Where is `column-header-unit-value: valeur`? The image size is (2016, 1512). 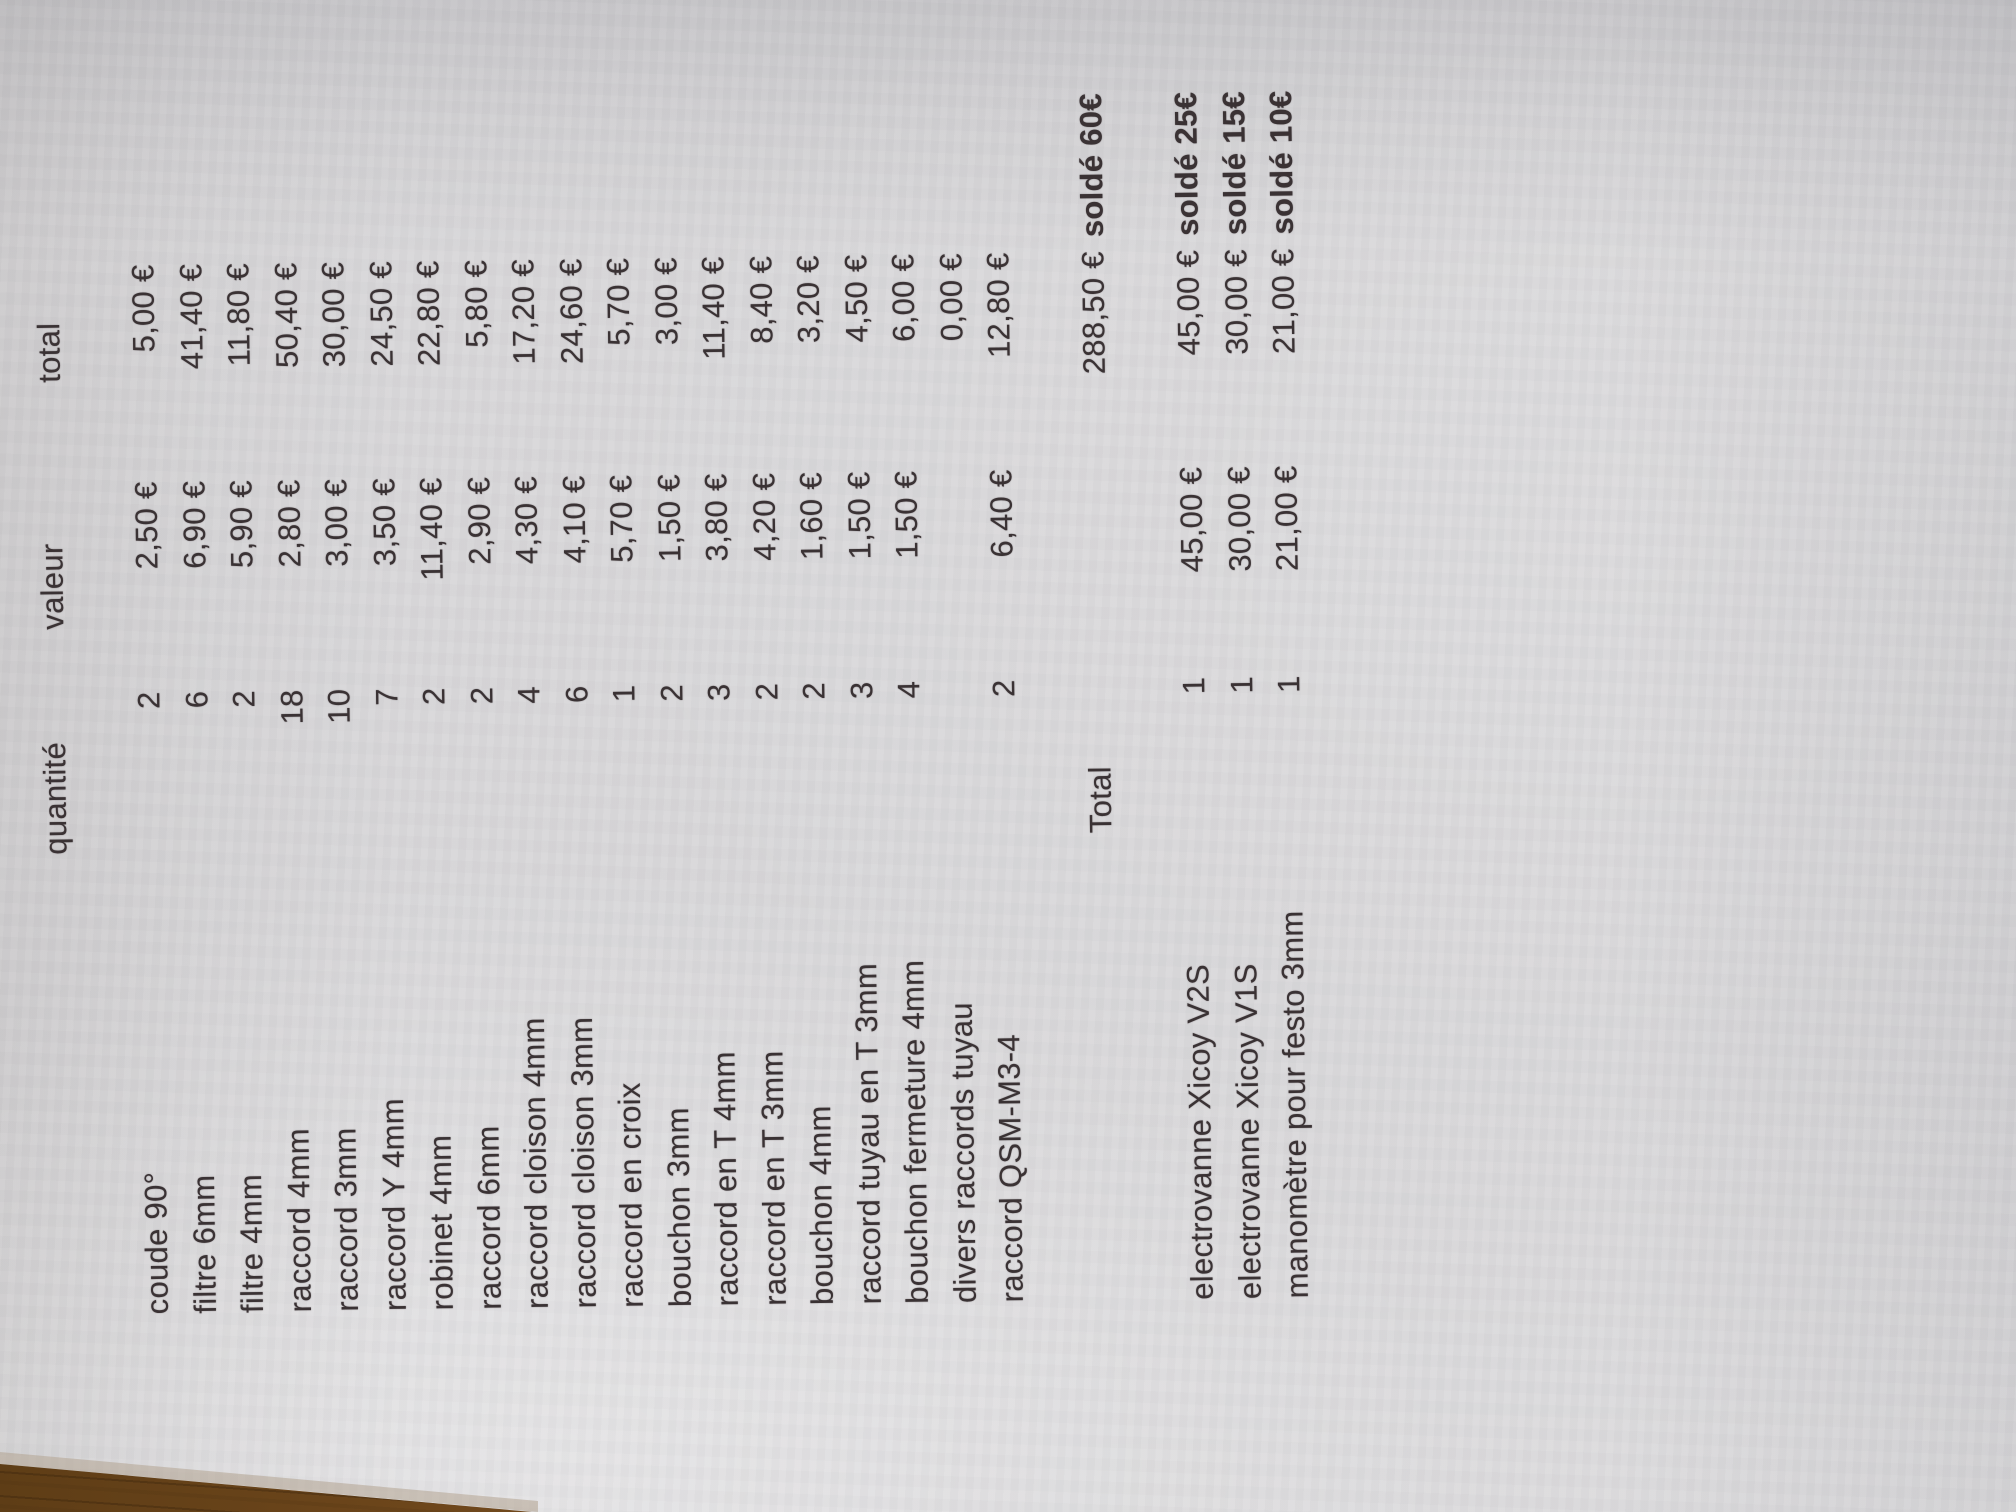 column-header-unit-value: valeur is located at coordinates (52, 586).